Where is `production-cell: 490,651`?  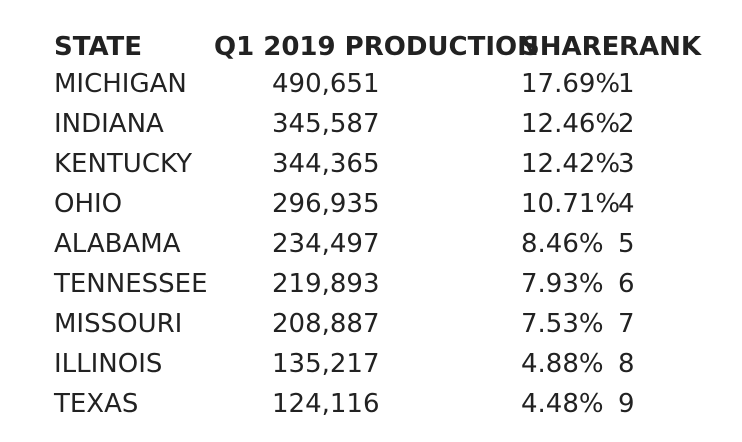
production-cell: 490,651 is located at coordinates (326, 84).